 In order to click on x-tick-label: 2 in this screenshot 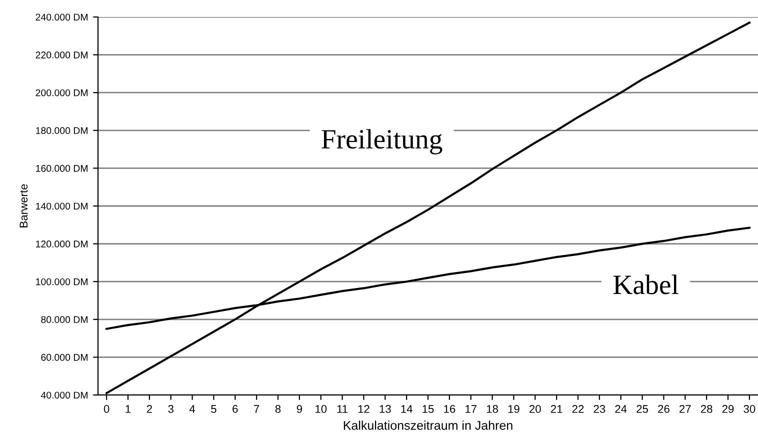, I will do `click(149, 409)`.